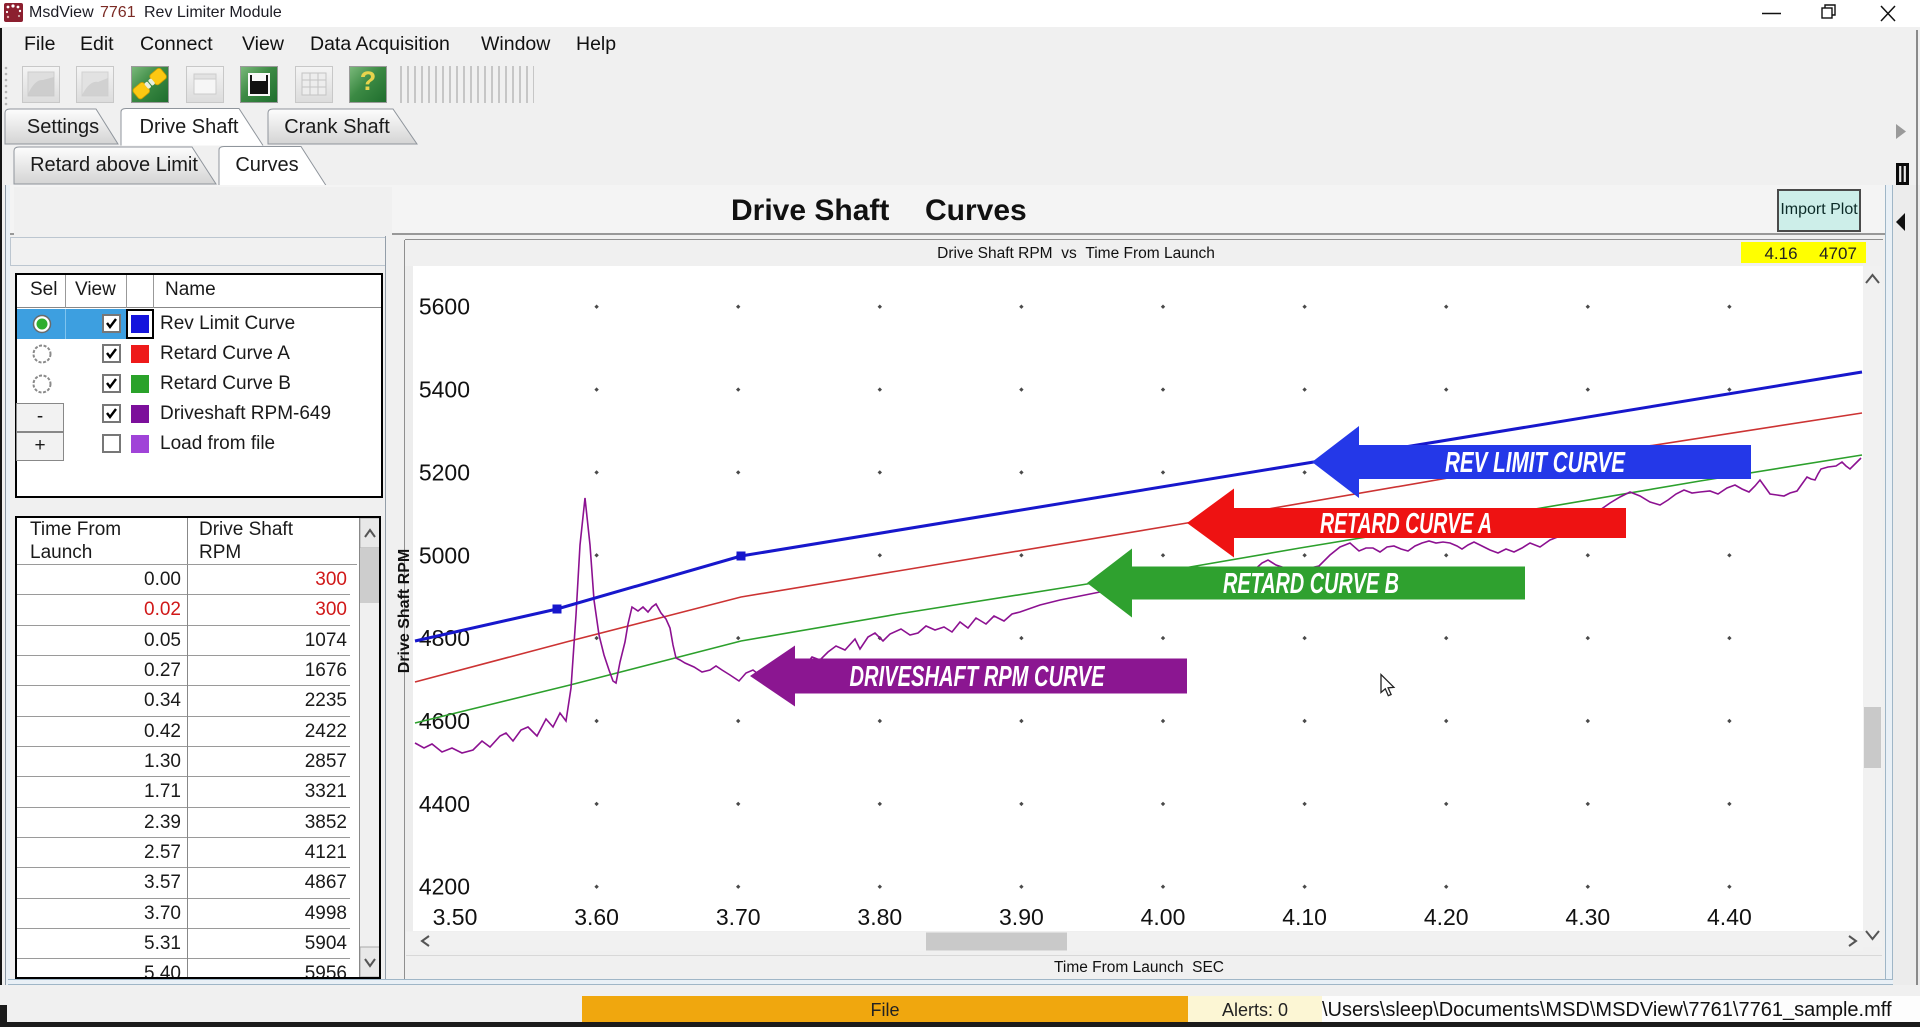  What do you see at coordinates (1446, 917) in the screenshot?
I see `svg-text: 4.20` at bounding box center [1446, 917].